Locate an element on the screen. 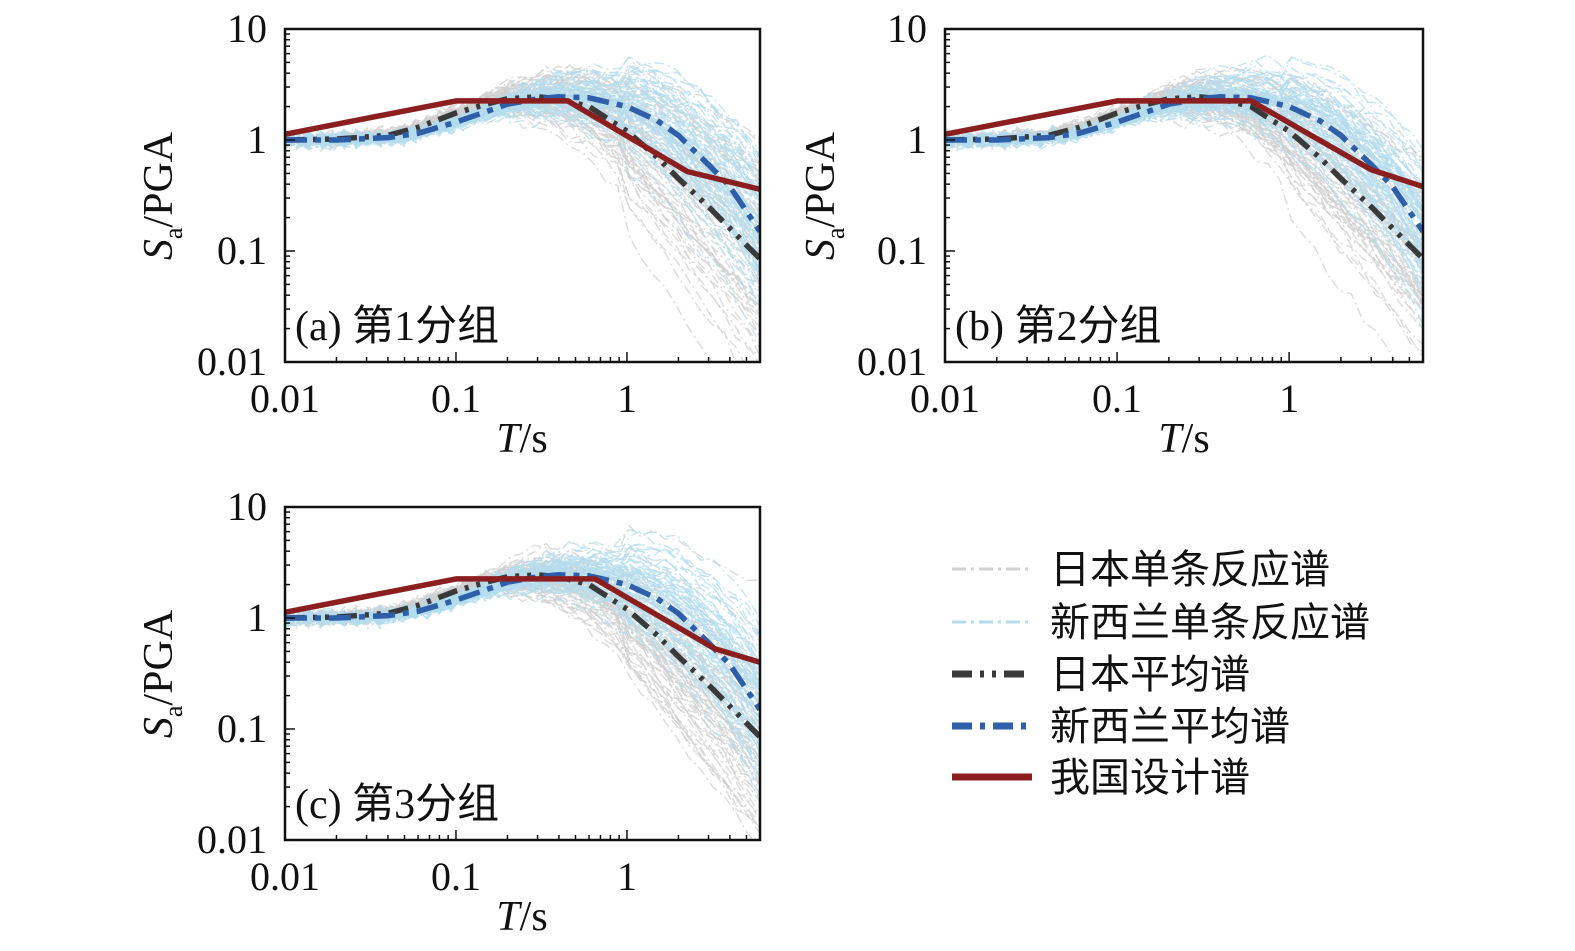 This screenshot has height=951, width=1575. legend-item-japan-individual: 日本单条反应谱 is located at coordinates (1141, 570).